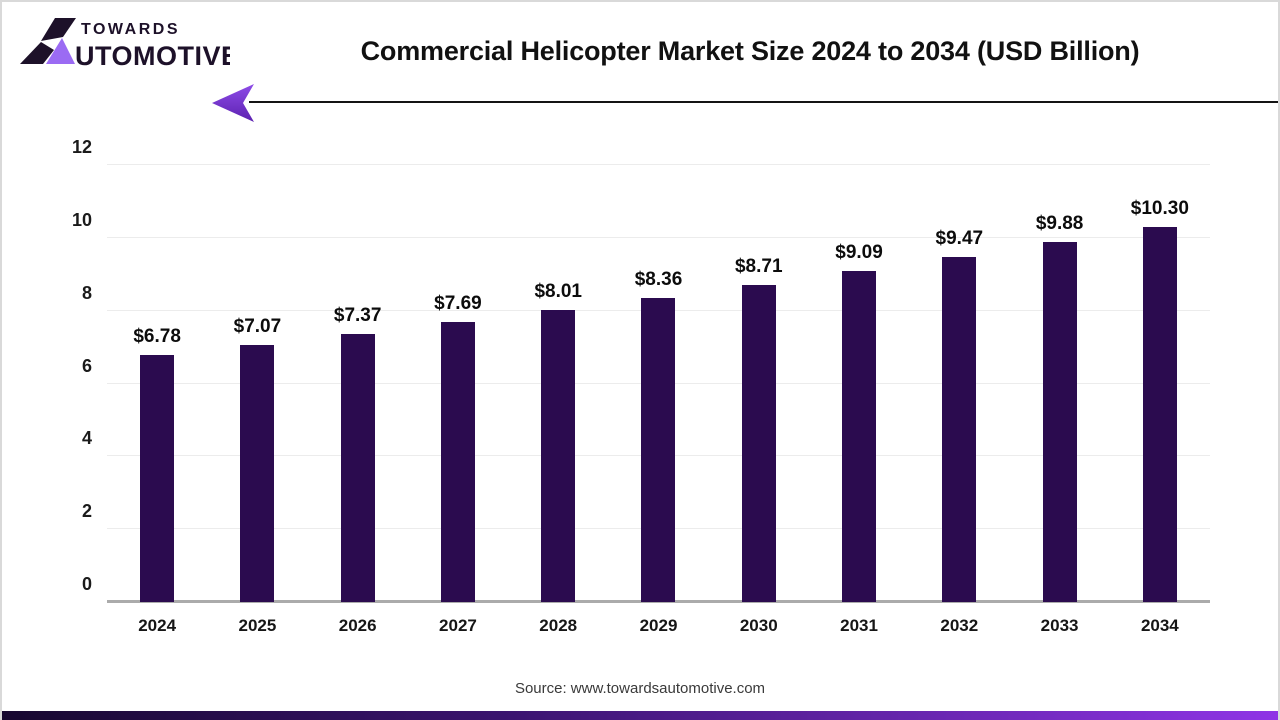  Describe the element at coordinates (130, 29) in the screenshot. I see `logo-top-text: TOWARDS` at that location.